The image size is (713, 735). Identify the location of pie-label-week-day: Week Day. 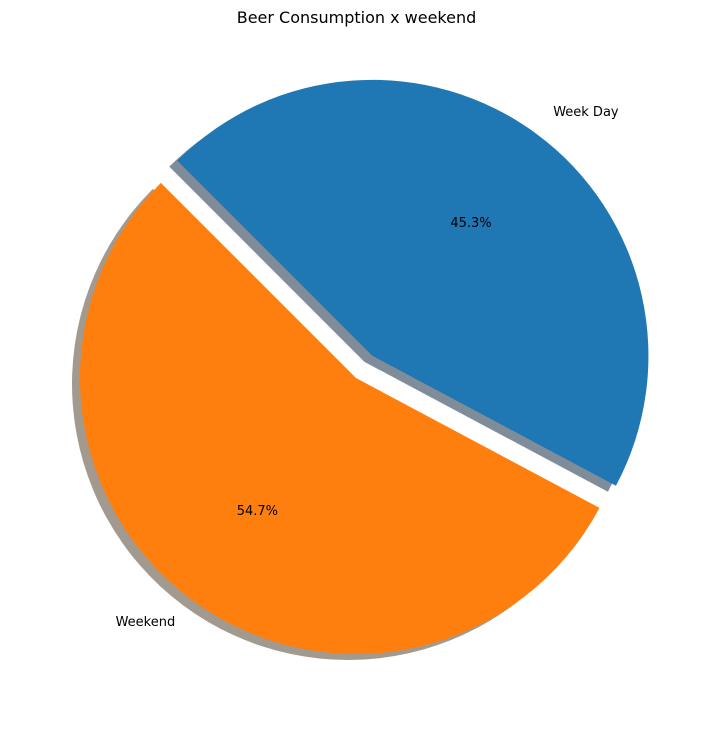
(586, 112).